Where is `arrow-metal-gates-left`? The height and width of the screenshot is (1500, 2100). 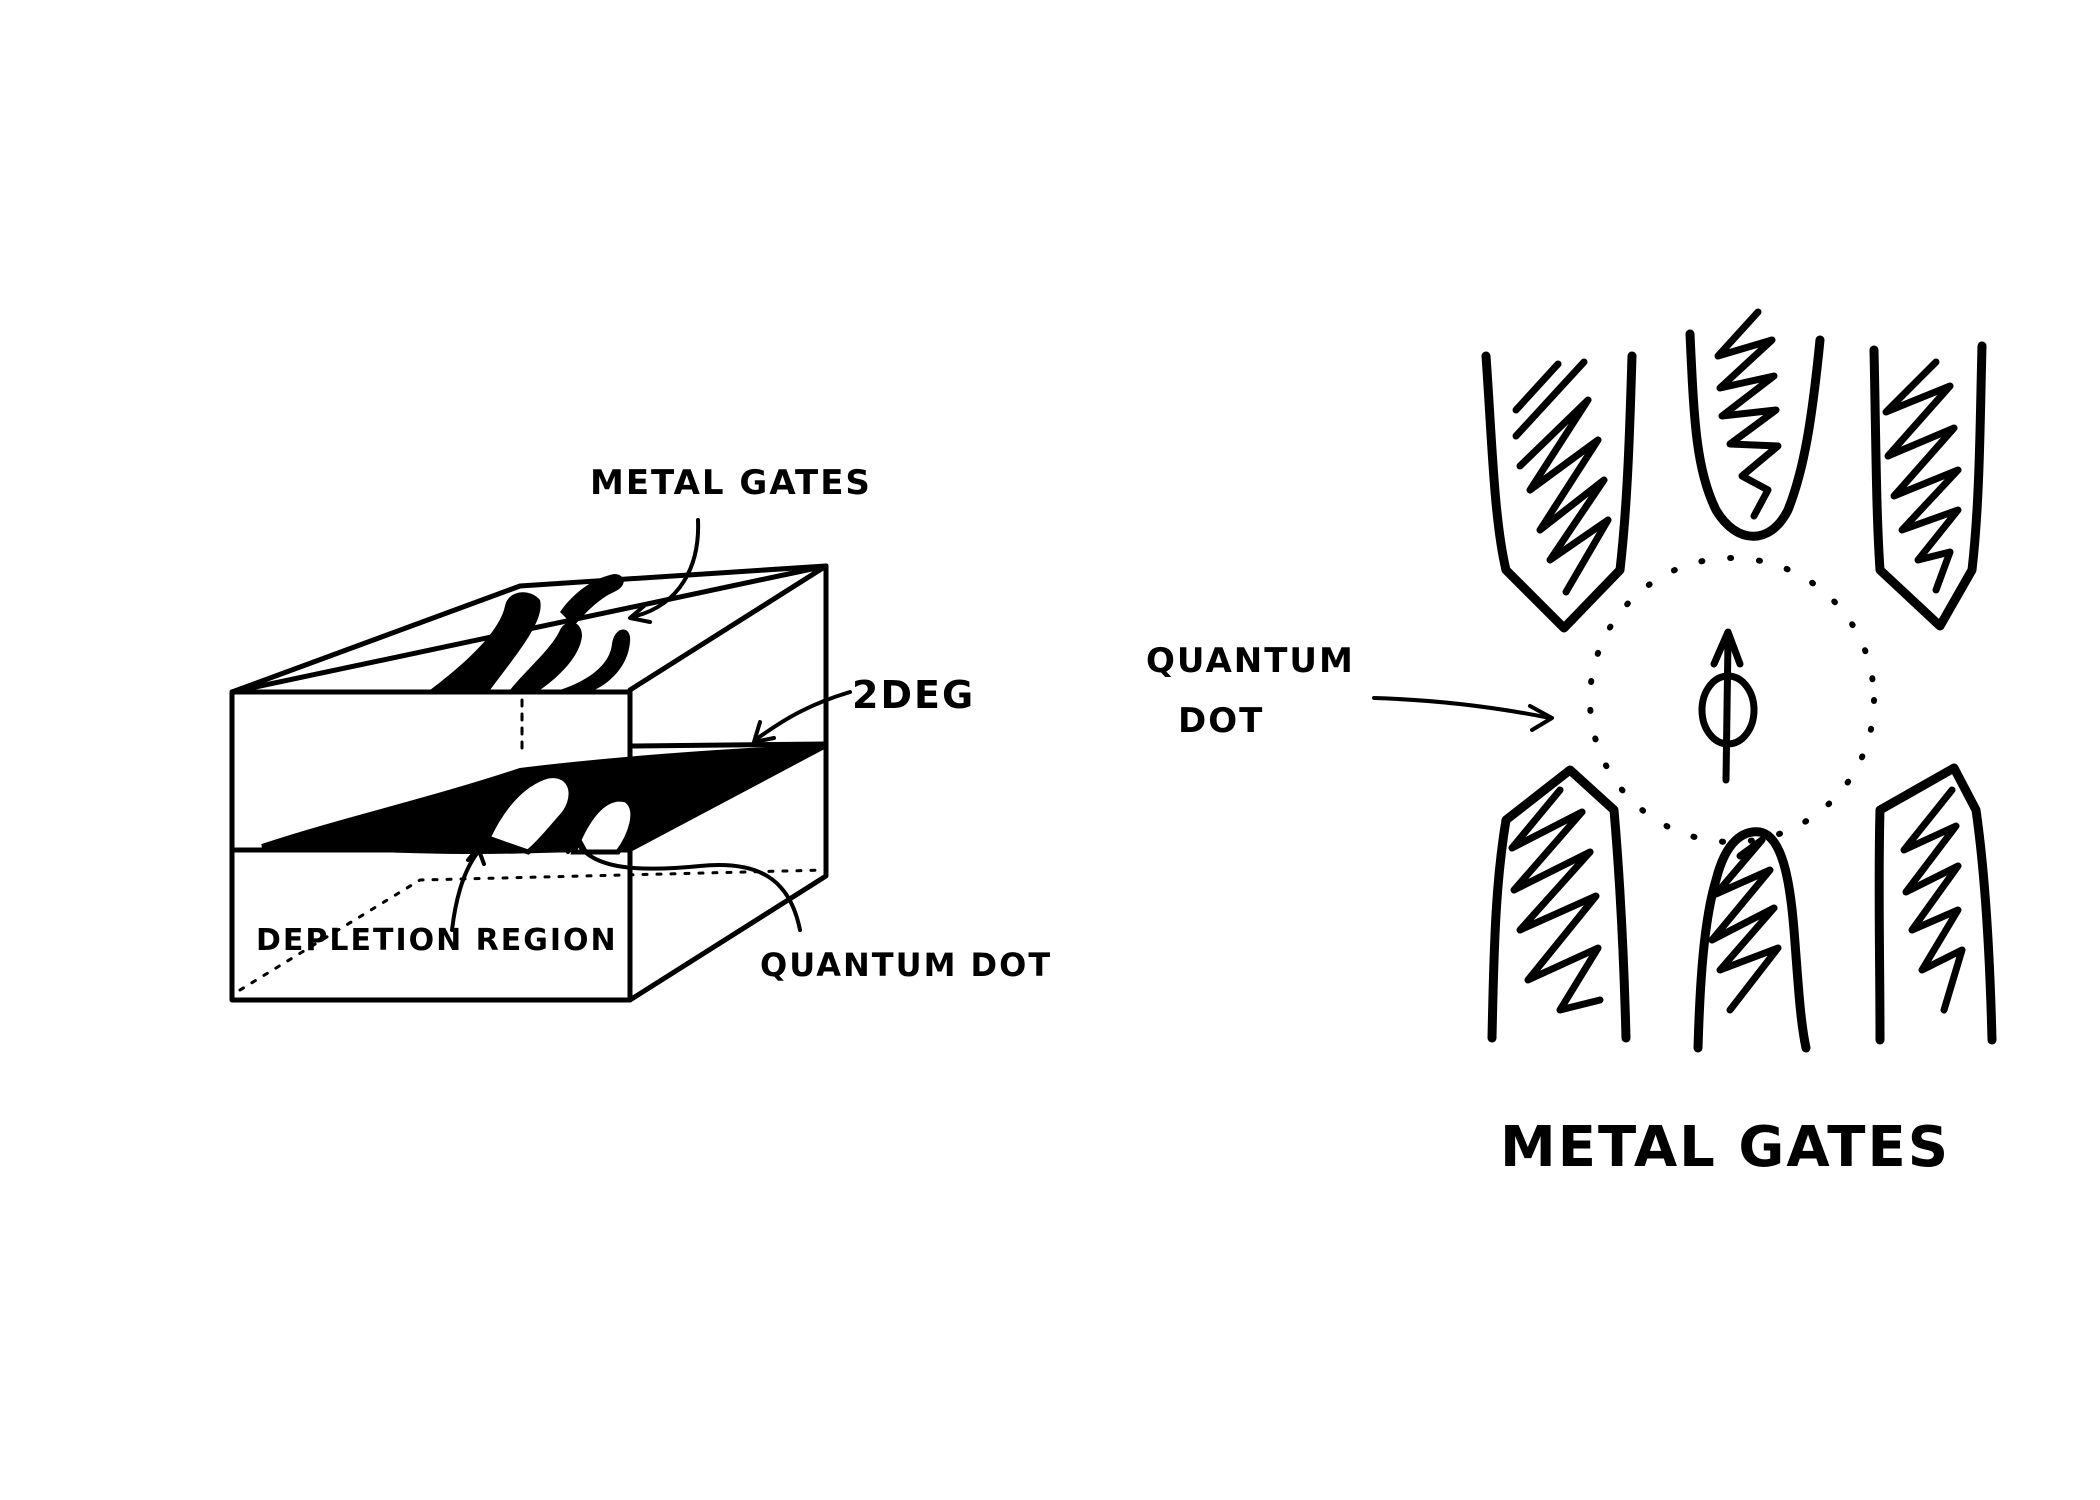 arrow-metal-gates-left is located at coordinates (667, 568).